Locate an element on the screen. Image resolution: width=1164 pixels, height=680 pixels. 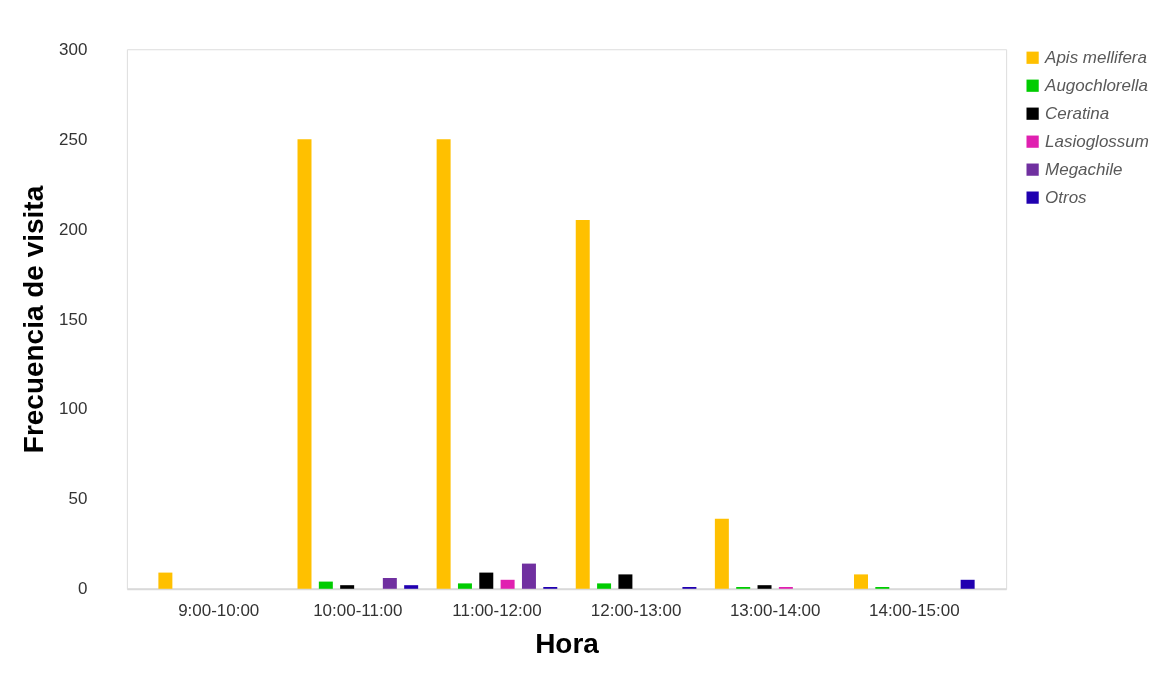
legend-label: Augochlorella is located at coordinates (1096, 85).